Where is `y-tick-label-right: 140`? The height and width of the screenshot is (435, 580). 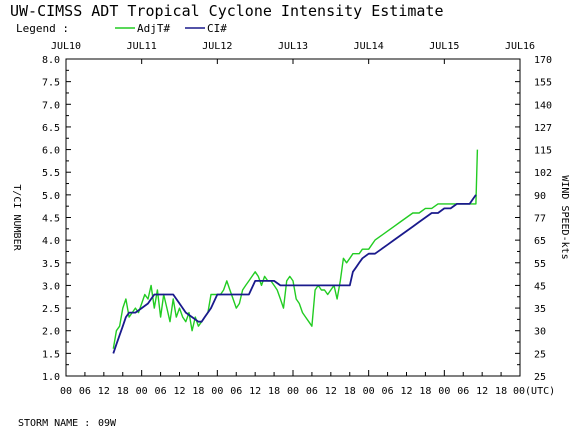
y-tick-label-right: 140 is located at coordinates (543, 105).